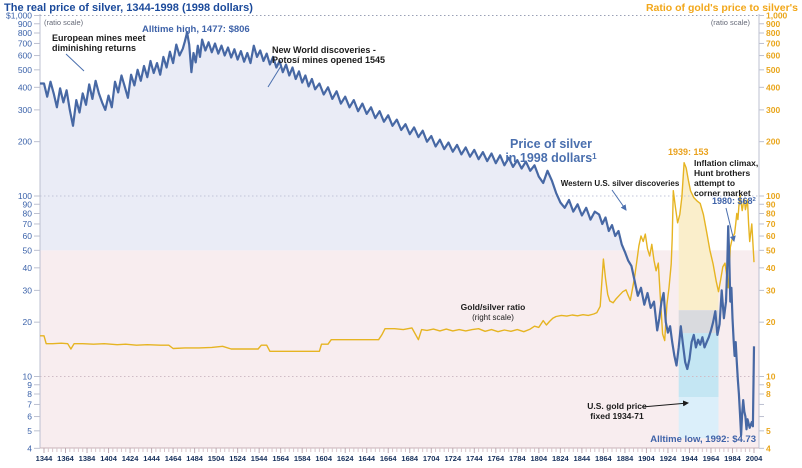  What do you see at coordinates (131, 458) in the screenshot?
I see `svg-text: 1424` at bounding box center [131, 458].